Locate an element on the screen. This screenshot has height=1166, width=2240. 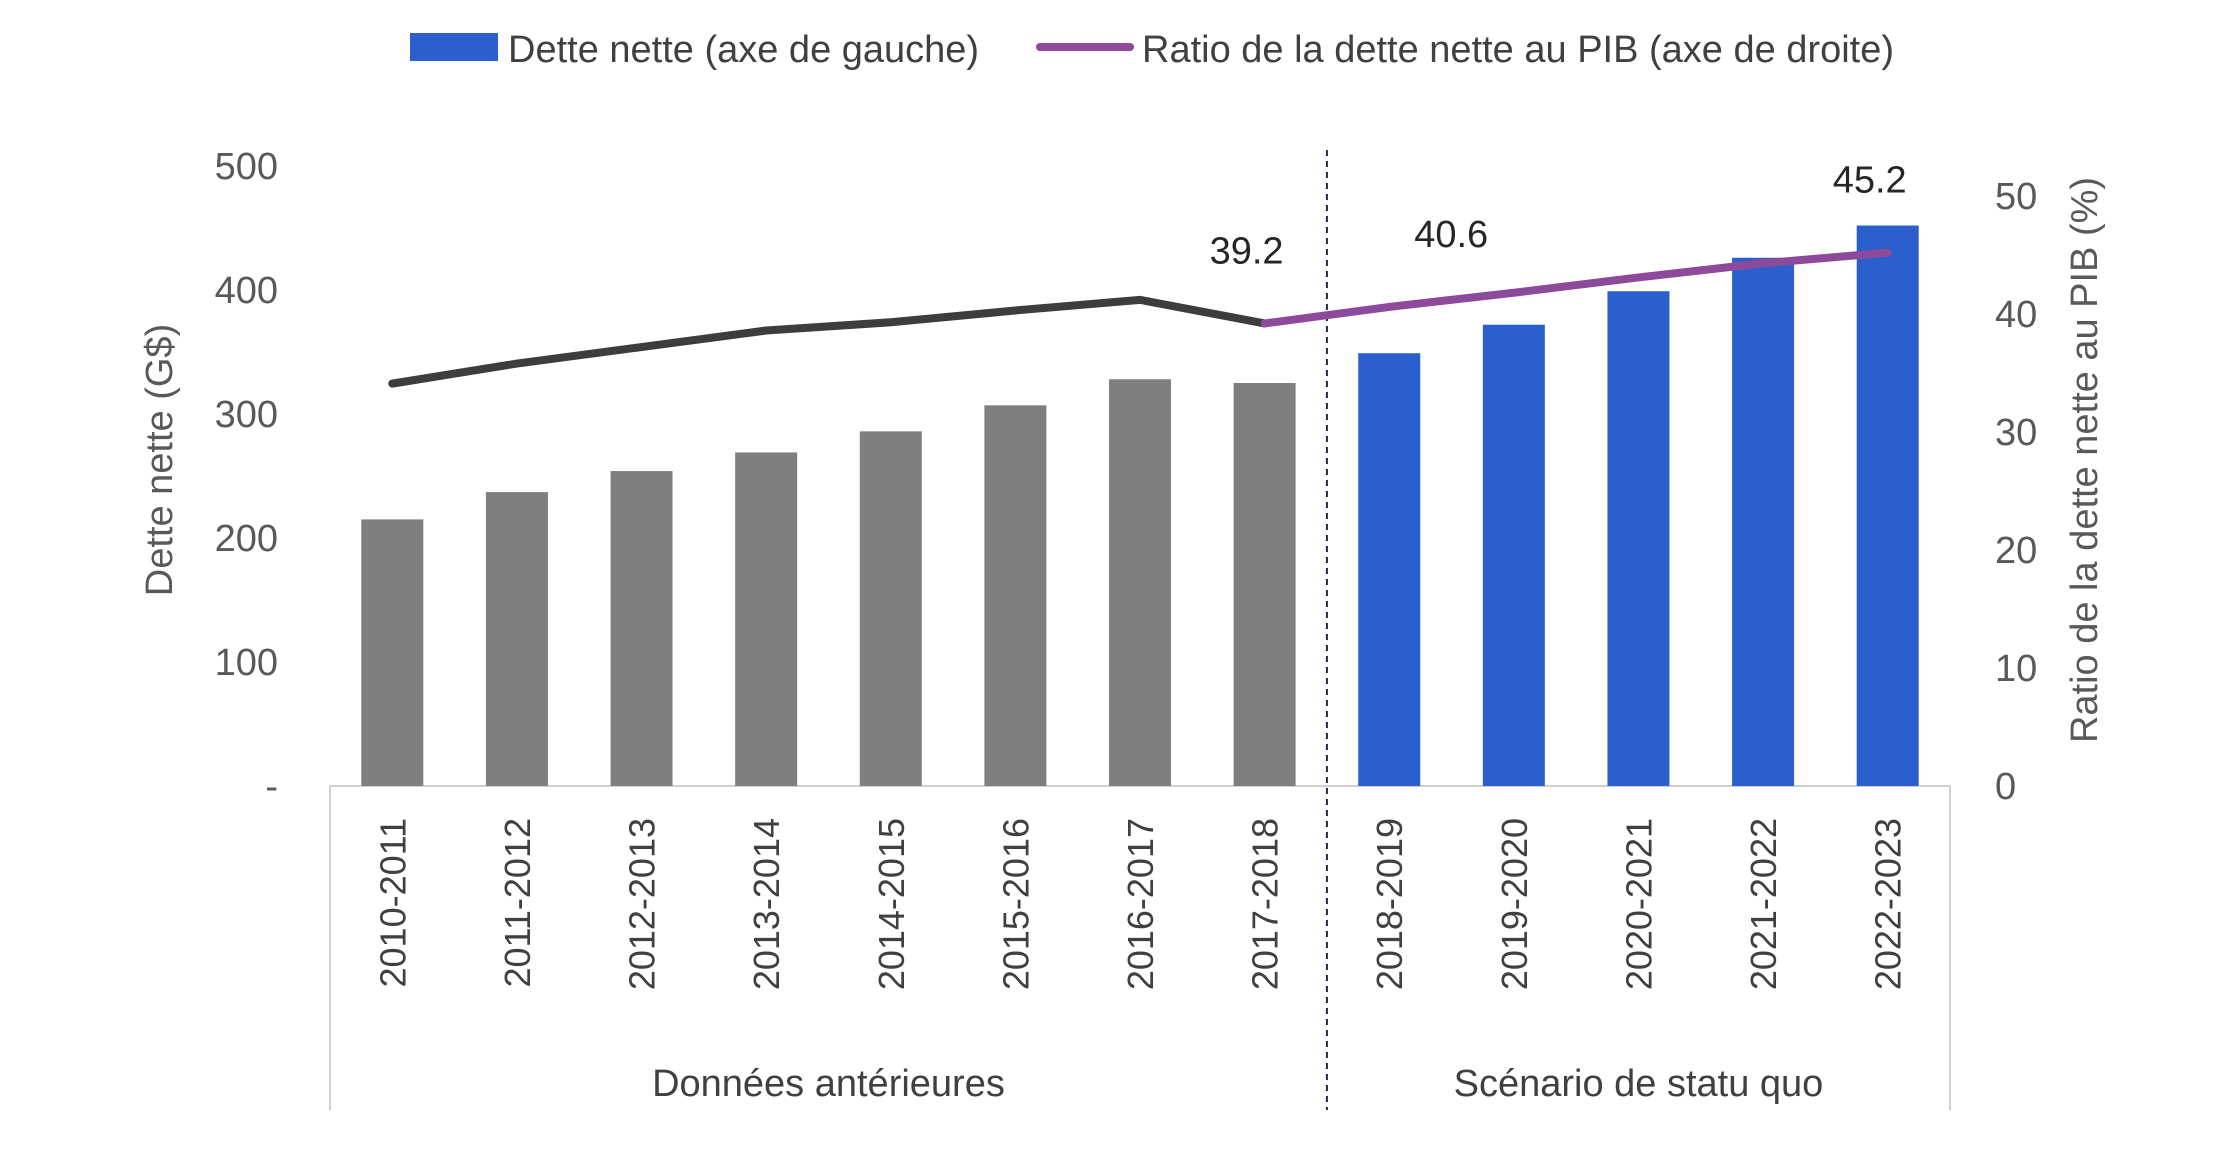
bar-2022-2023 is located at coordinates (1887, 505).